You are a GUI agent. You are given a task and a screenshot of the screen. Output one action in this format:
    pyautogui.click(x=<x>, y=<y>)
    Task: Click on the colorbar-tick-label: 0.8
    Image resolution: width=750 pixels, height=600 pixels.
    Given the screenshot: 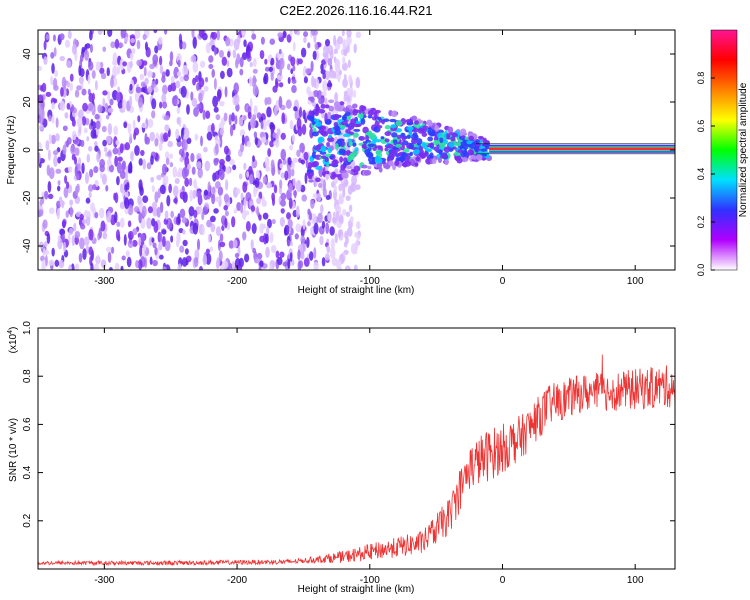 What is the action you would take?
    pyautogui.click(x=701, y=78)
    